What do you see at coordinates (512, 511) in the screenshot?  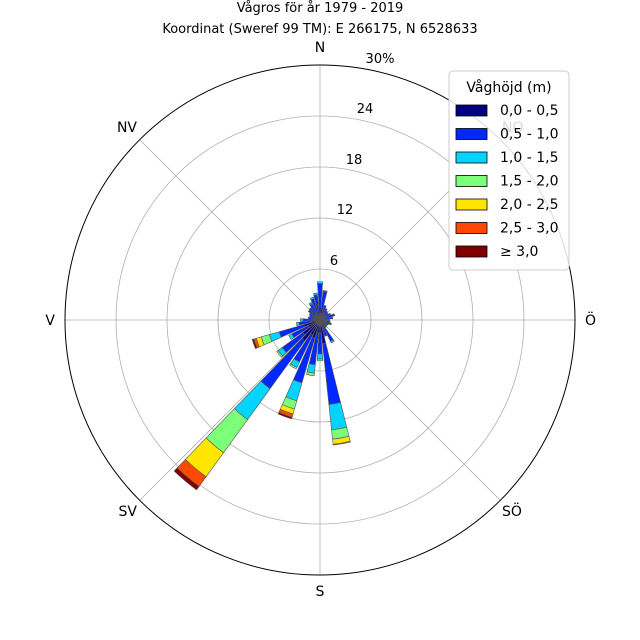 I see `dir-label-so: SÖ` at bounding box center [512, 511].